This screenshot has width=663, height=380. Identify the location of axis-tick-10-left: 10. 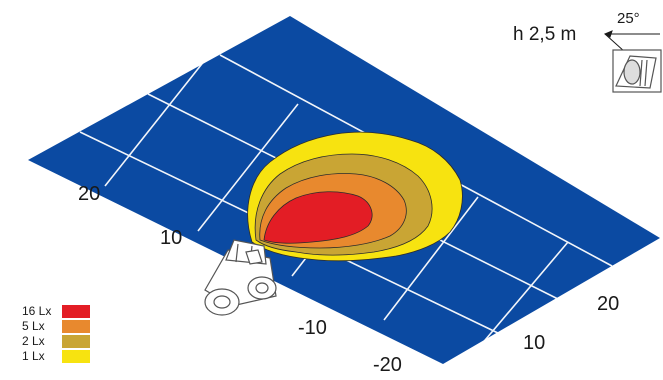
(171, 238).